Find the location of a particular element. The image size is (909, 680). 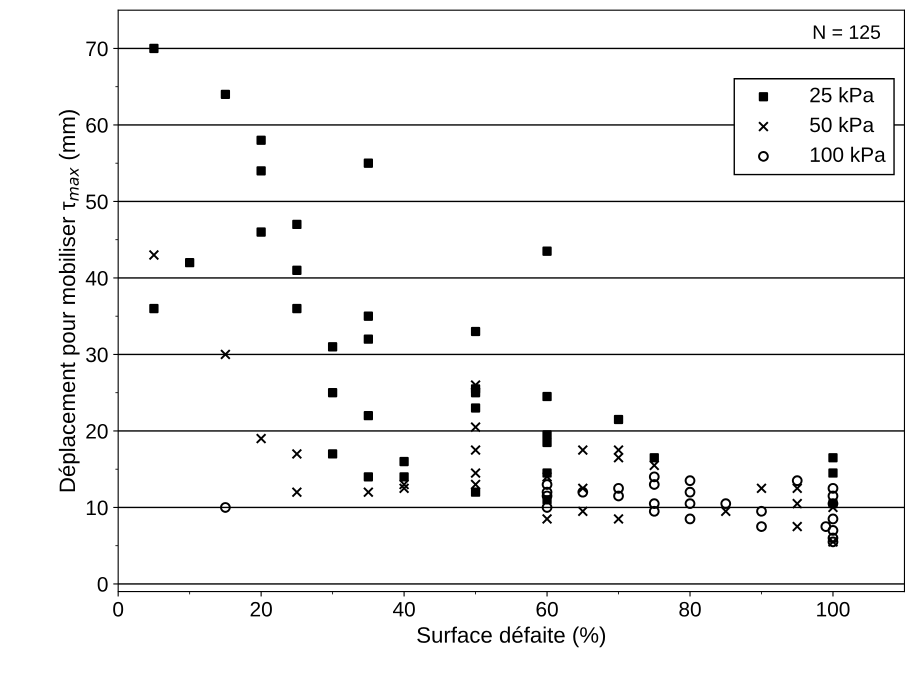

y-tick-label: 0 is located at coordinates (103, 584).